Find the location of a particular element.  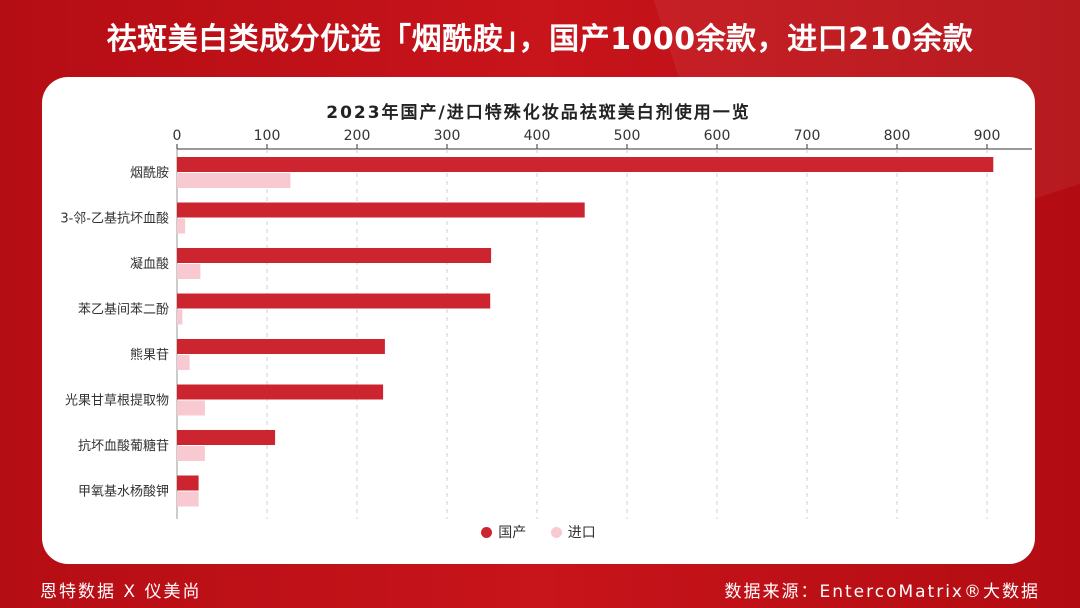

x-tick-label: 700 is located at coordinates (807, 136).